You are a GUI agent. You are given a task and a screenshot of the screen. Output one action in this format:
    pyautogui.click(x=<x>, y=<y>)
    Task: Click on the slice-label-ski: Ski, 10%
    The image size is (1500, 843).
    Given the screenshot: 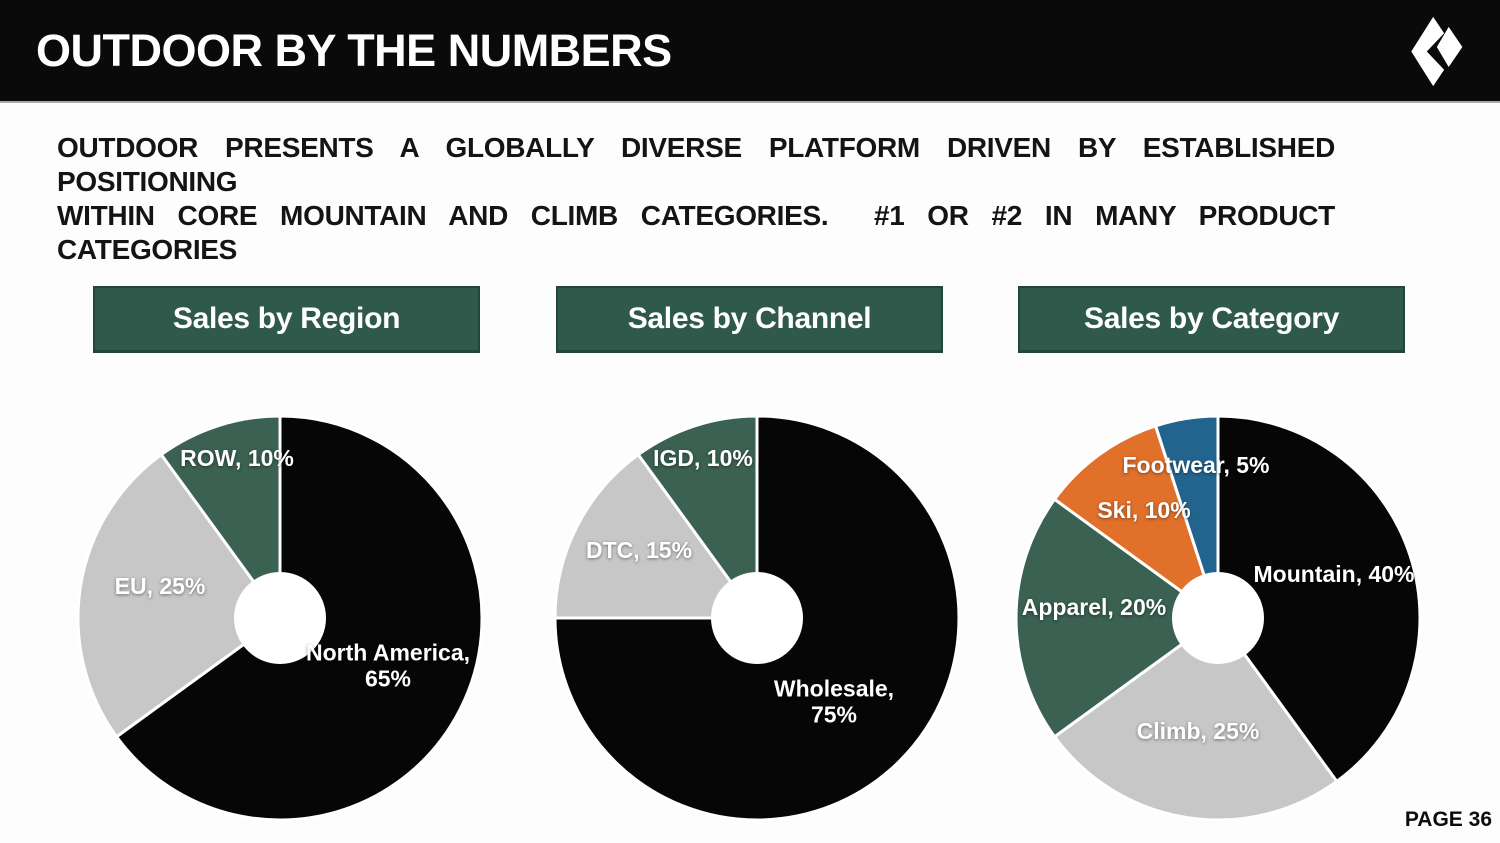 What is the action you would take?
    pyautogui.click(x=1144, y=509)
    